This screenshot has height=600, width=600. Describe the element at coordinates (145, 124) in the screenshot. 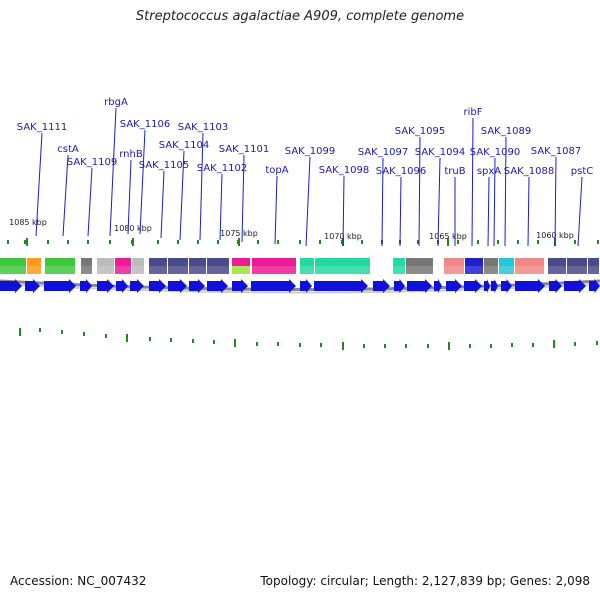

I see `gene-label: SAK_1106` at that location.